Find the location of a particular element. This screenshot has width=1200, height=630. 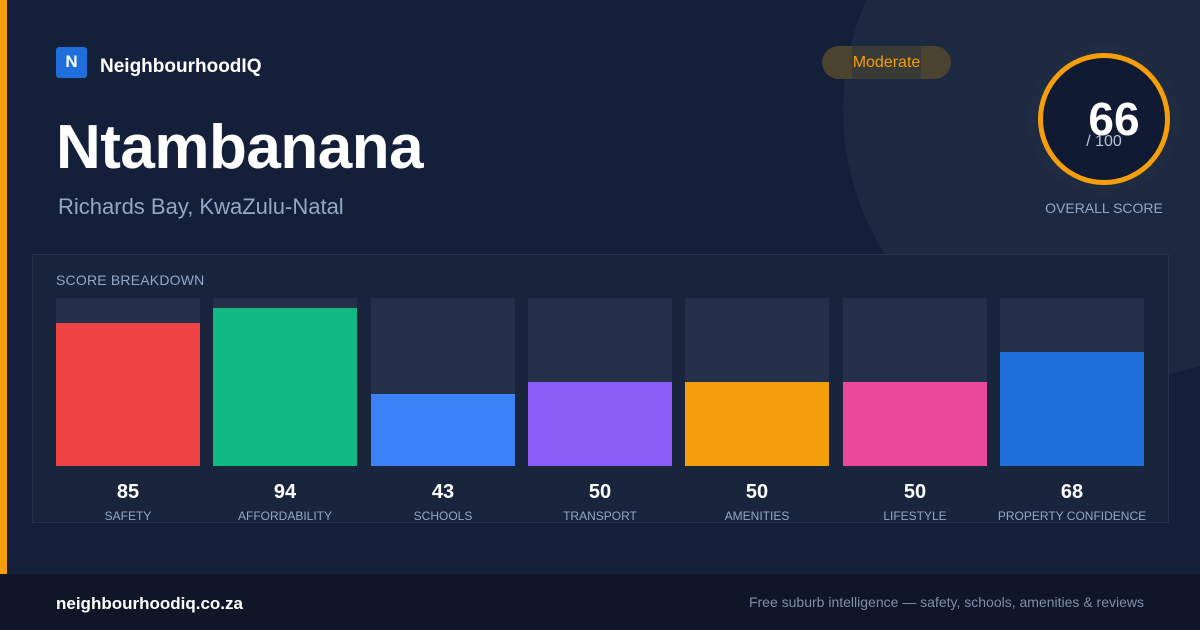

bar-value: 94 is located at coordinates (285, 492).